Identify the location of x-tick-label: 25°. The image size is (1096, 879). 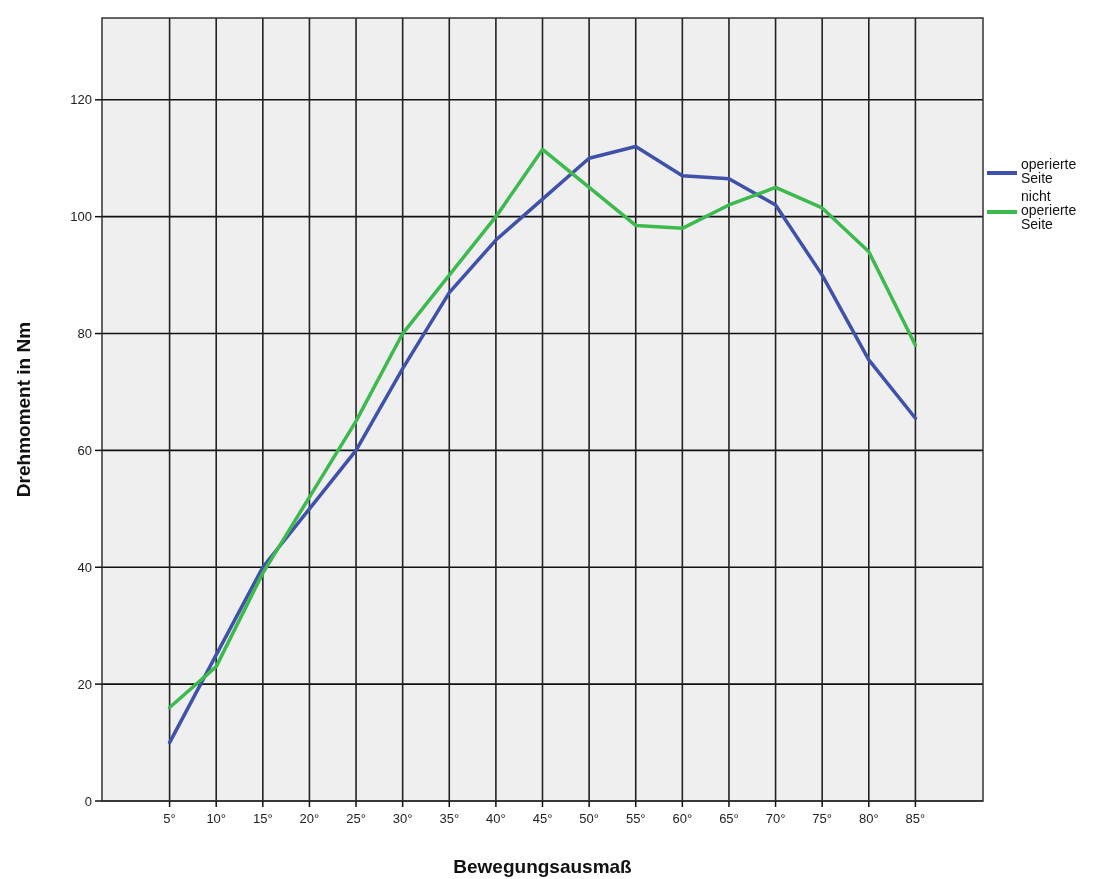
(356, 818).